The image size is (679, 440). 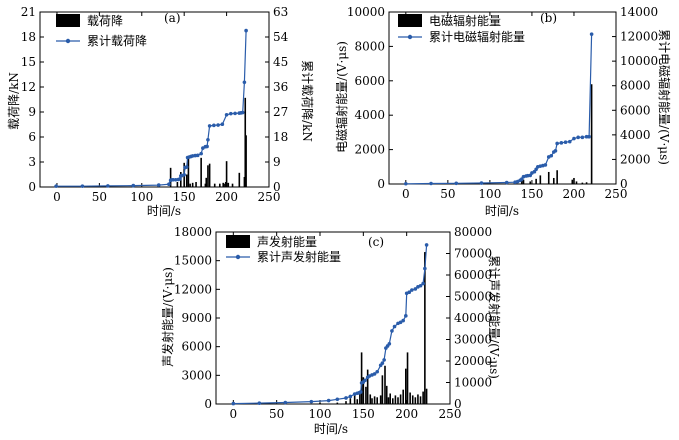 I want to click on panel-b-legend-line-marker, so click(x=410, y=37).